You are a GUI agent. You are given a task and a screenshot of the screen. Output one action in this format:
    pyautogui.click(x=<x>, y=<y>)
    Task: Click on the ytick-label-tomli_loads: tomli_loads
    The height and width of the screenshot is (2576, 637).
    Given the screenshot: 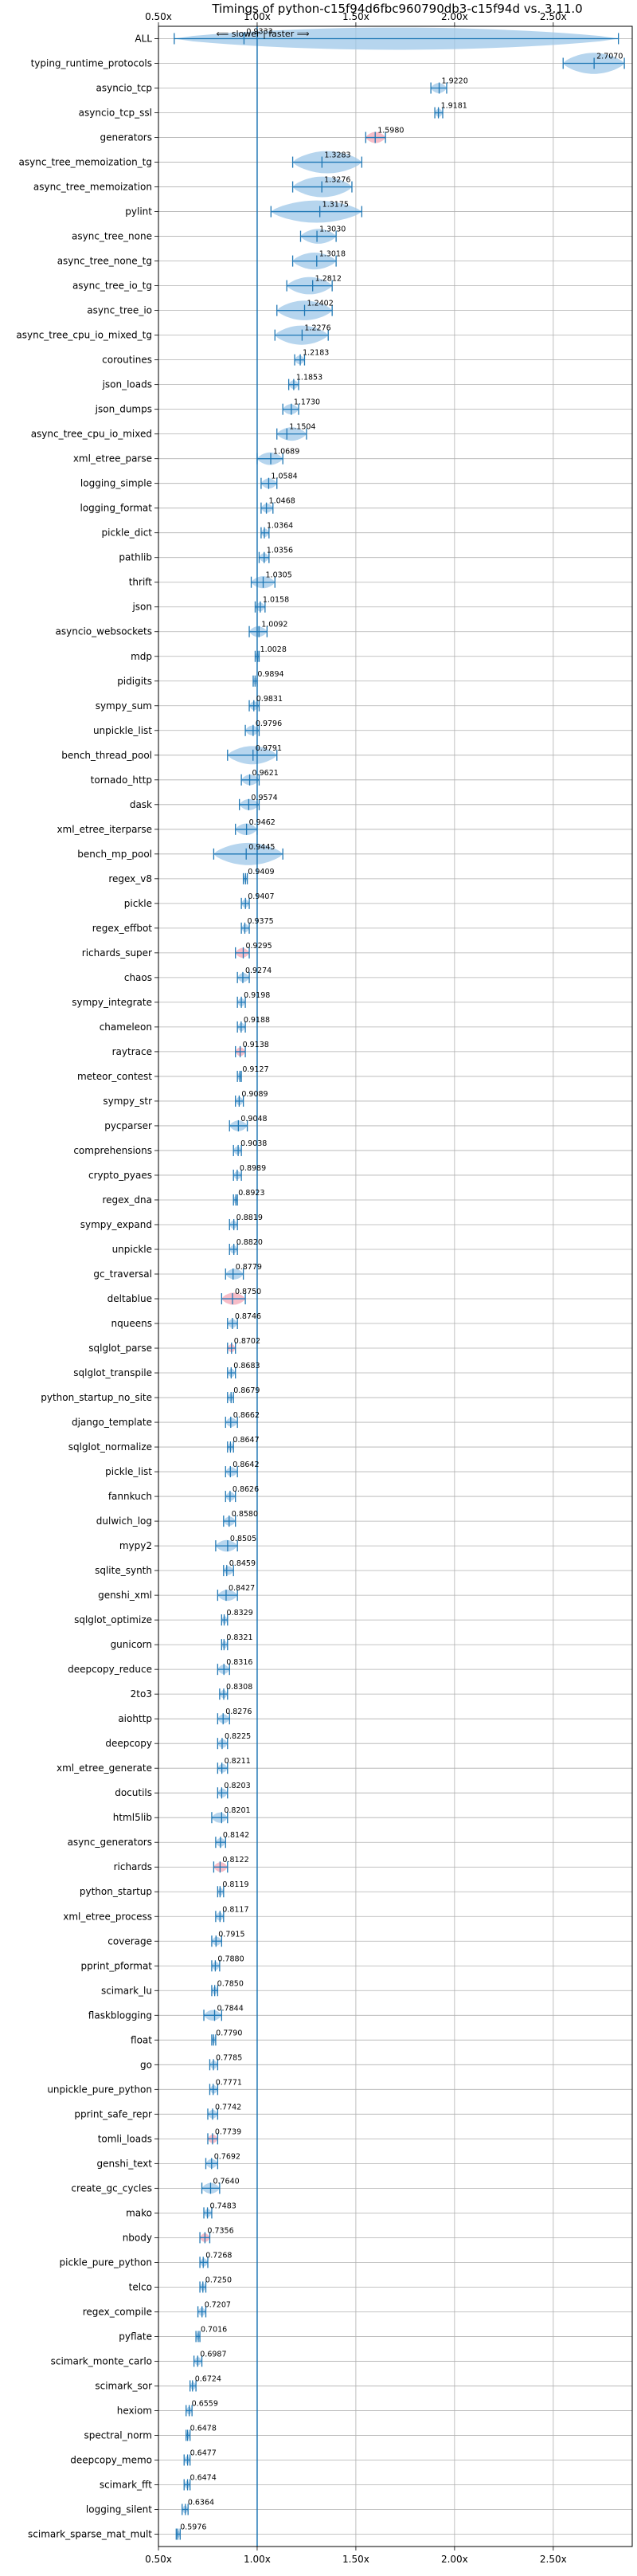 What is the action you would take?
    pyautogui.click(x=125, y=2138)
    